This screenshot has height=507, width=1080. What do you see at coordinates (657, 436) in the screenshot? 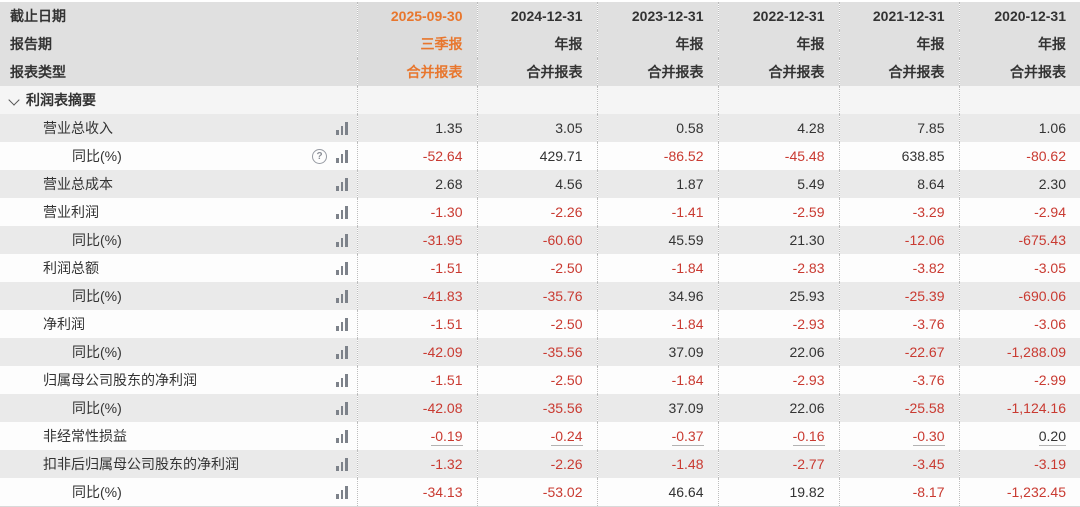
I see `value-cell: -0.37` at bounding box center [657, 436].